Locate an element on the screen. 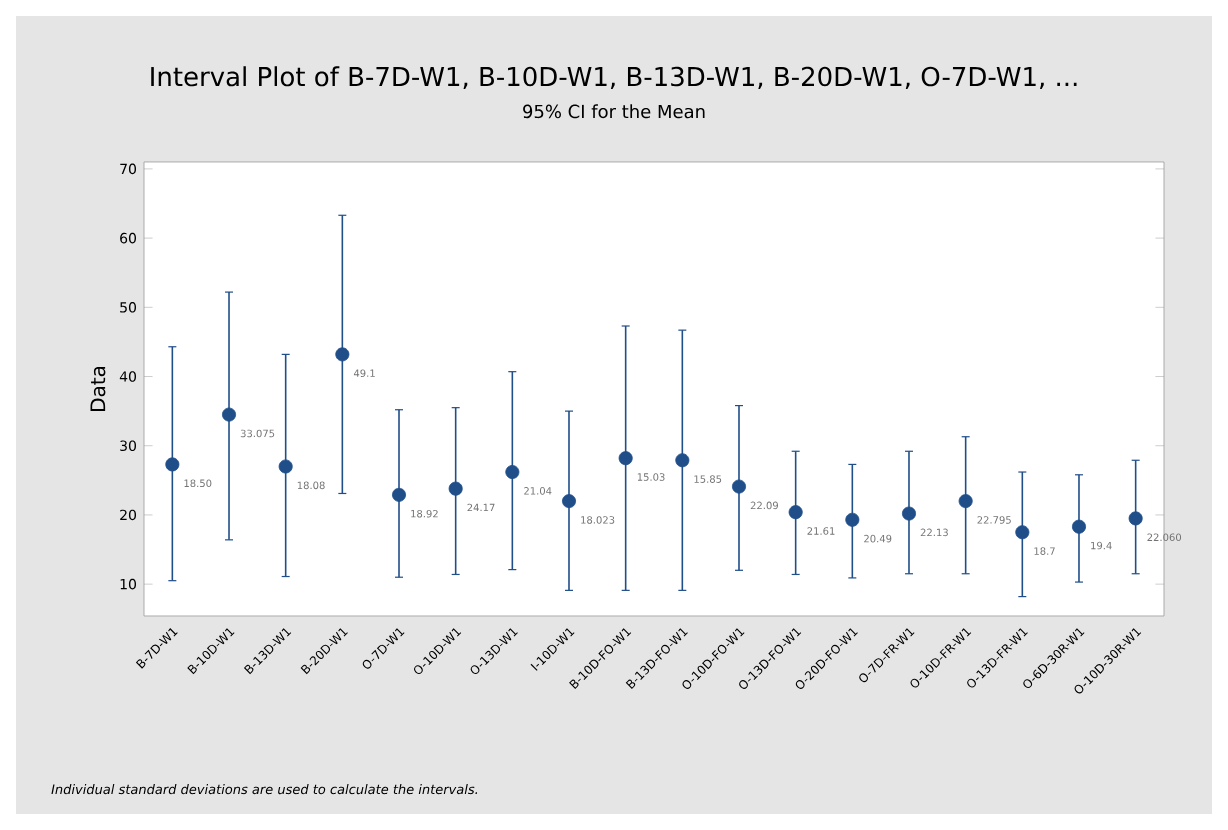 This screenshot has height=830, width=1228. chart-subtitle: 95% CI for the Mean is located at coordinates (614, 111).